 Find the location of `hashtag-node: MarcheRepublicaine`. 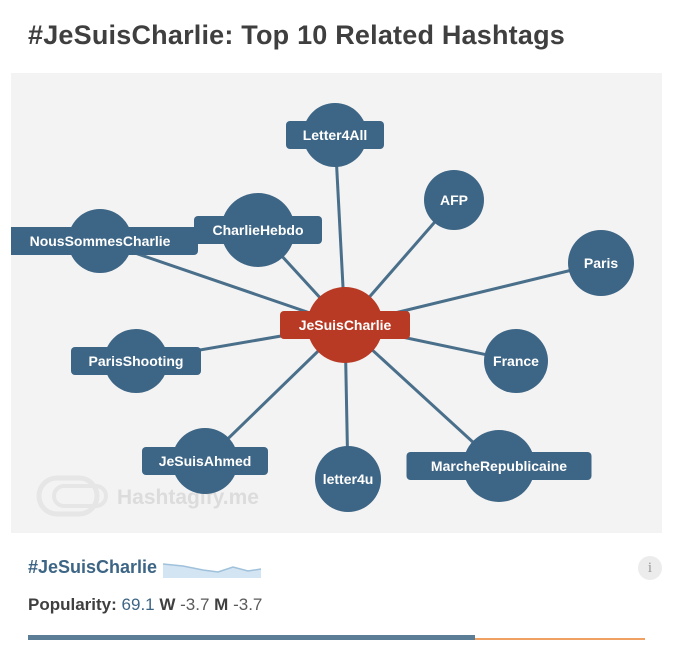

hashtag-node: MarcheRepublicaine is located at coordinates (499, 466).